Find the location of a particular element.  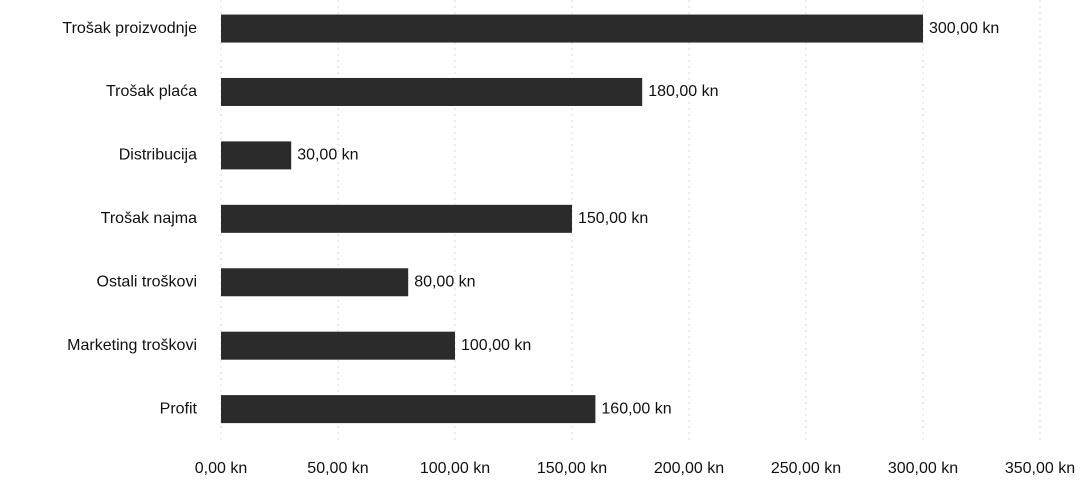

data-label: 30,00 kn is located at coordinates (327, 155).